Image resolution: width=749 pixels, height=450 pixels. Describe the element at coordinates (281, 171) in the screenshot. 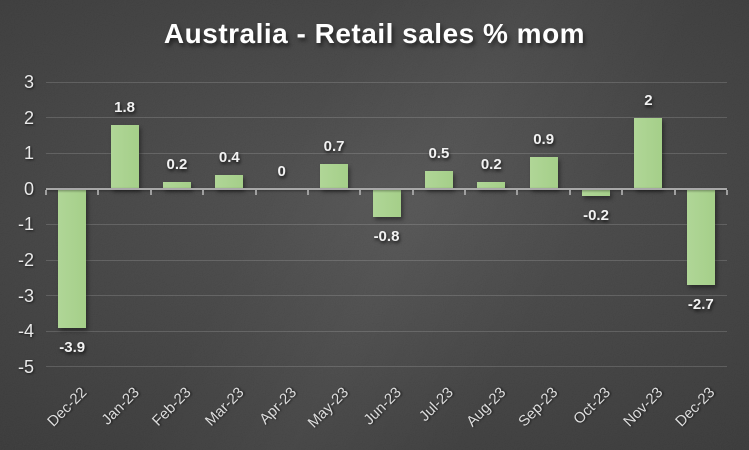

I see `bar-value-label: 0` at that location.